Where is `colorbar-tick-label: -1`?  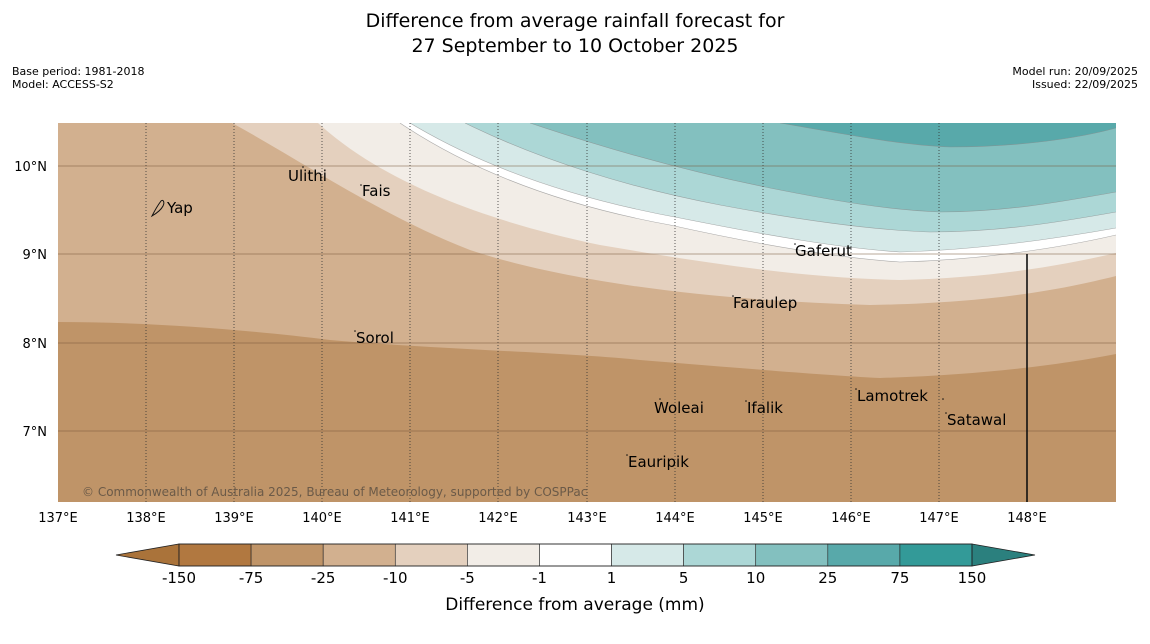 colorbar-tick-label: -1 is located at coordinates (539, 578).